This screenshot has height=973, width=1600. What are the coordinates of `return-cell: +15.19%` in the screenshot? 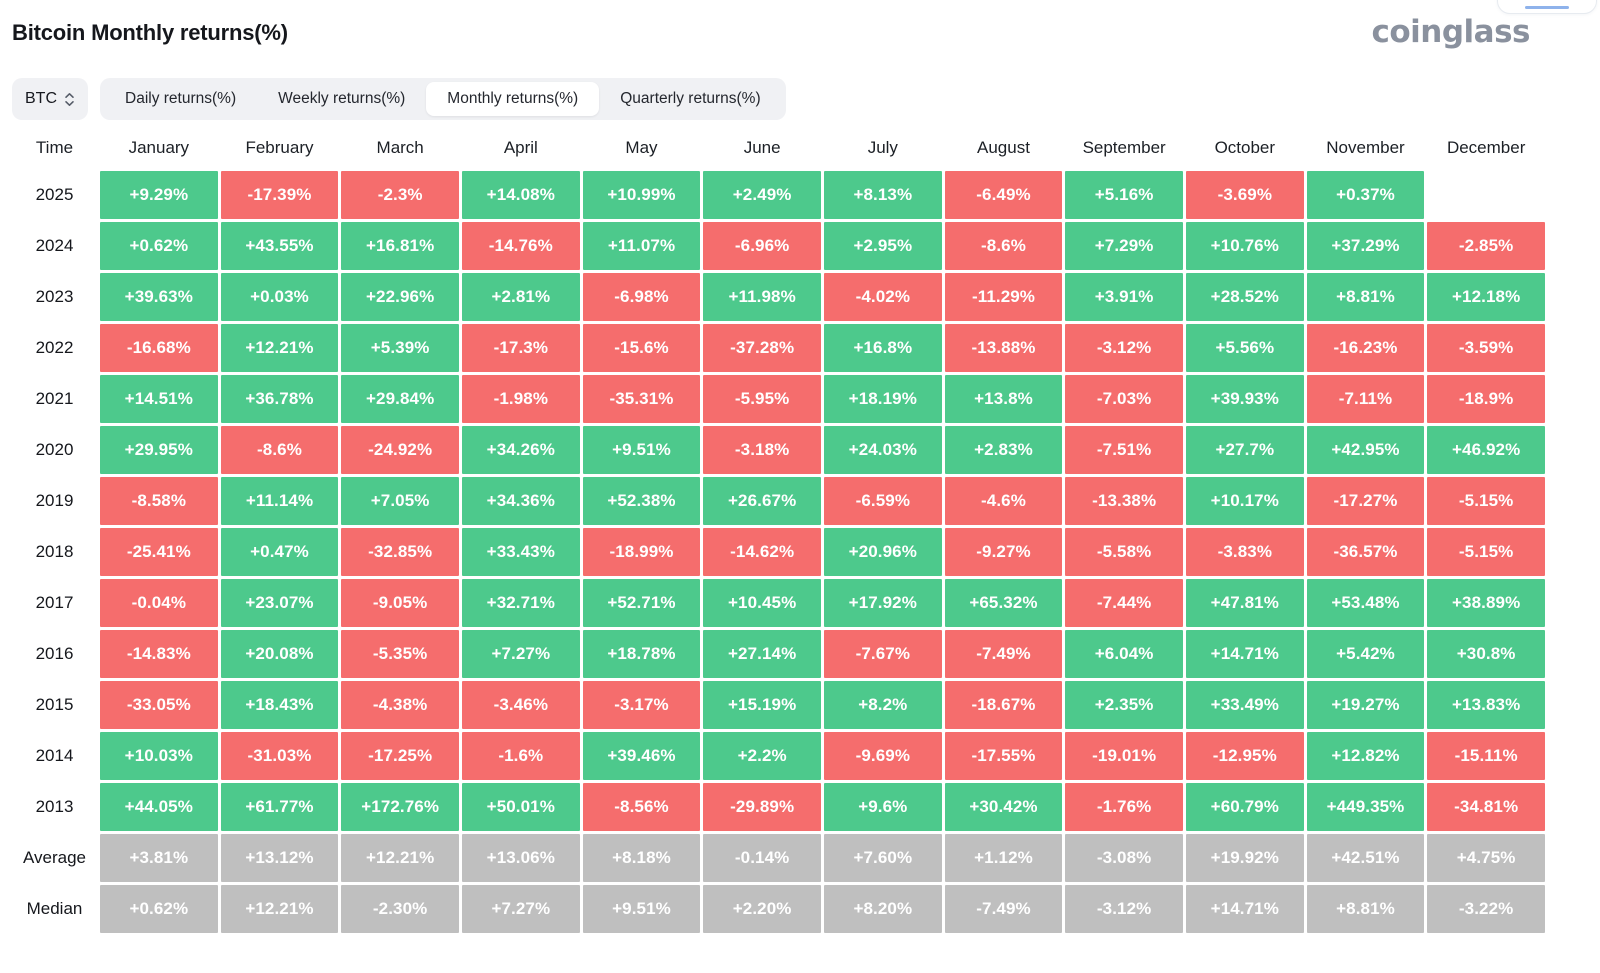 It's located at (762, 705).